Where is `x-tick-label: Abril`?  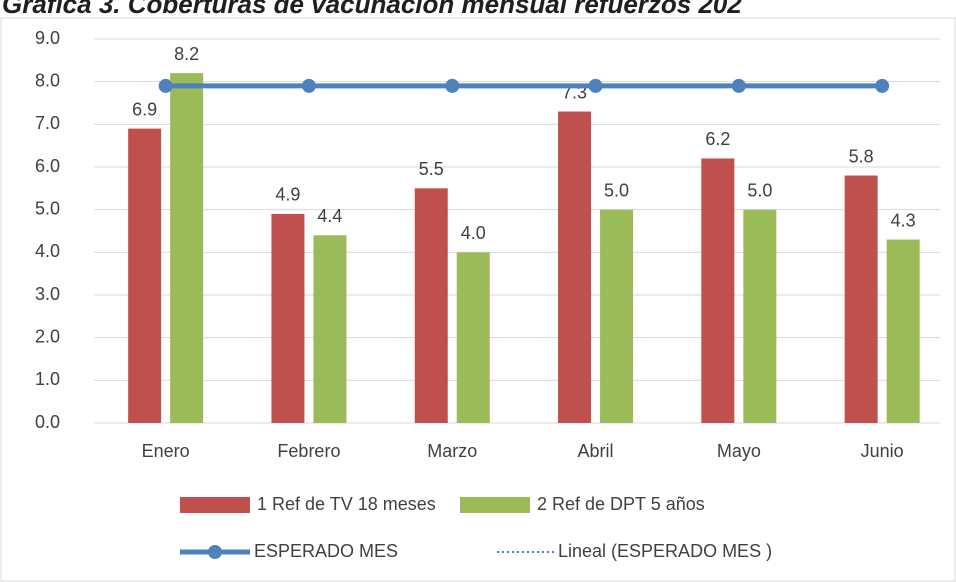 x-tick-label: Abril is located at coordinates (596, 451).